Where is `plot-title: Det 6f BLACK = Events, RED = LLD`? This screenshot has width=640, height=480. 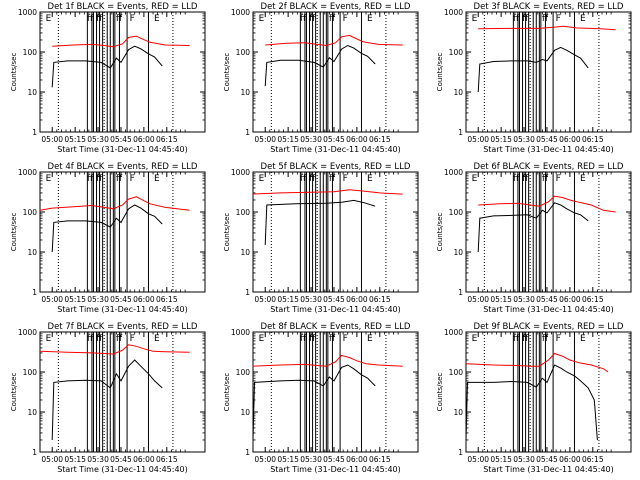
plot-title: Det 6f BLACK = Events, RED = LLD is located at coordinates (549, 167).